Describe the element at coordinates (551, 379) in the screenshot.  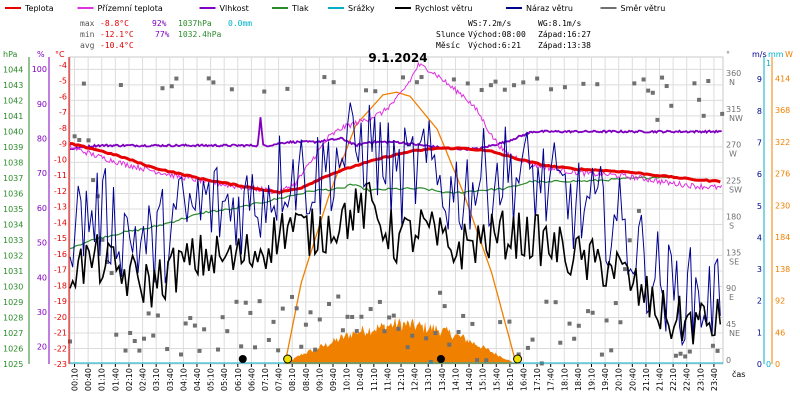
I see `time-tick-label: 17:40` at that location.